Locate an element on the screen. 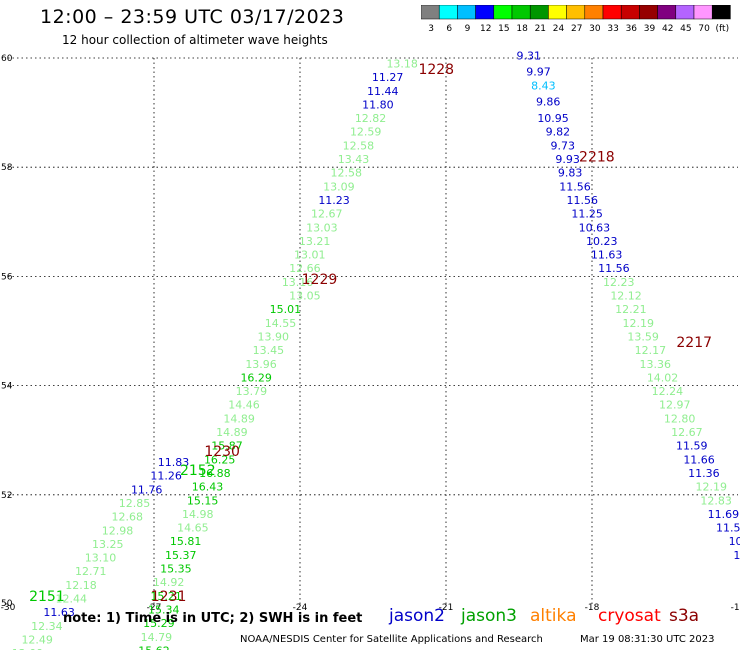 This screenshot has height=650, width=740. wave-height-value: 12.98 is located at coordinates (118, 530).